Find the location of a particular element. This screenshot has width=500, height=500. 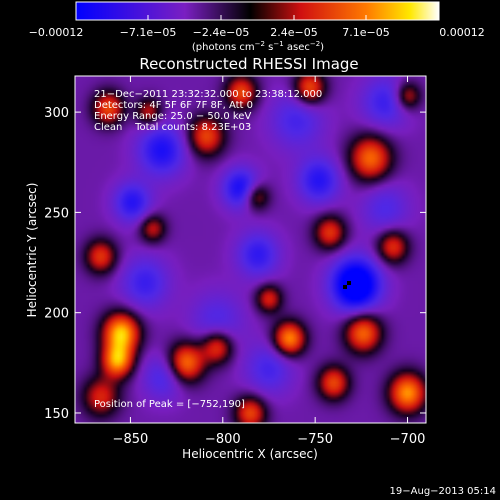

x-tick-labels: −850 −800 −750 −700 is located at coordinates (269, 439).